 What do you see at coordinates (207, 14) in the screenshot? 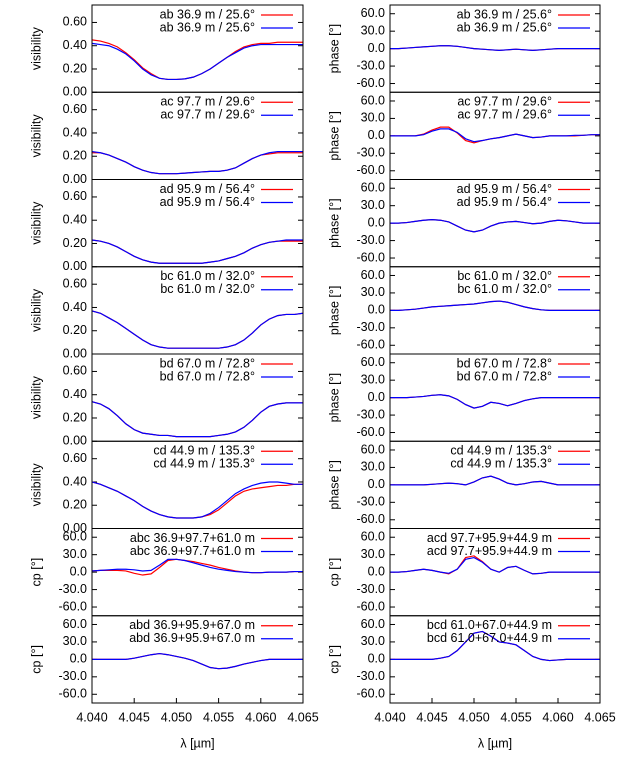
I see `legend-label: ab 36.9 m / 25.6°` at bounding box center [207, 14].